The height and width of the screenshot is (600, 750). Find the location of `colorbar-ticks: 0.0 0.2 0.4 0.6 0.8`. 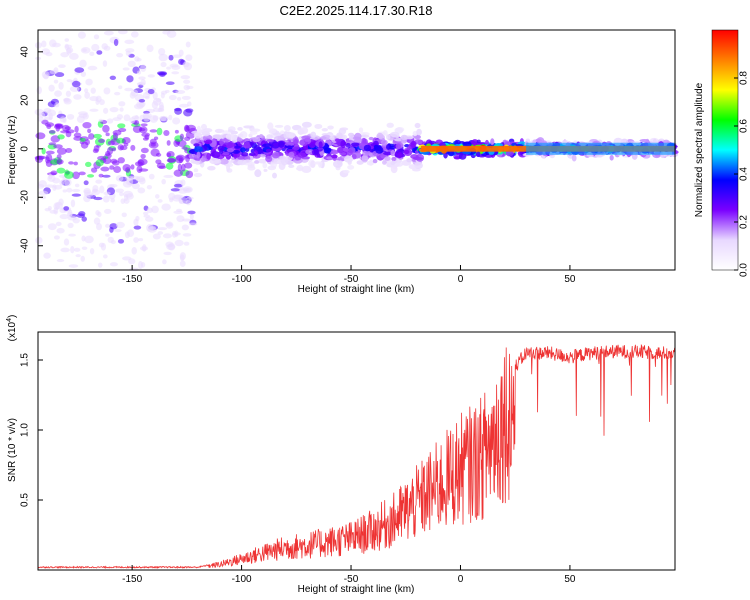

colorbar-ticks: 0.0 0.2 0.4 0.6 0.8 is located at coordinates (742, 174).